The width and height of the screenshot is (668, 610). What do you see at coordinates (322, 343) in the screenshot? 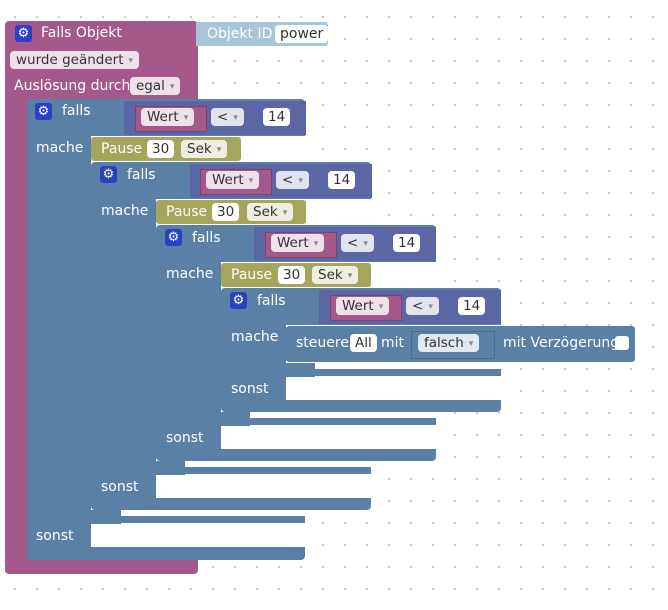
I see `steuere-label: steuere` at bounding box center [322, 343].